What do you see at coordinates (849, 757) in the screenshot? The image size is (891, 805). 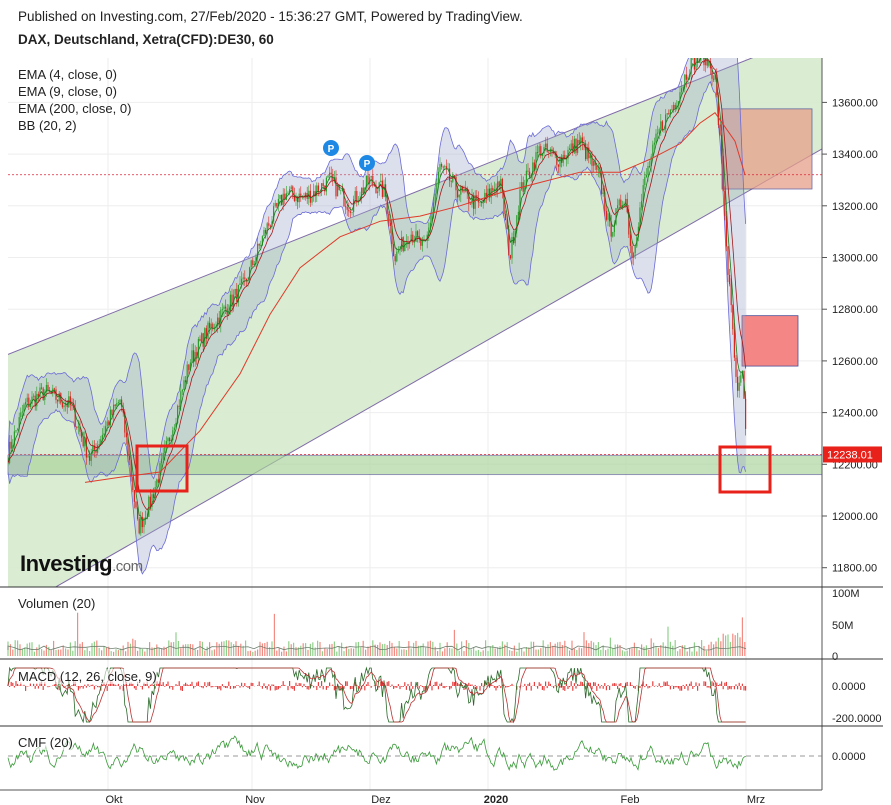 I see `cmf-tick-label: 0.0000` at bounding box center [849, 757].